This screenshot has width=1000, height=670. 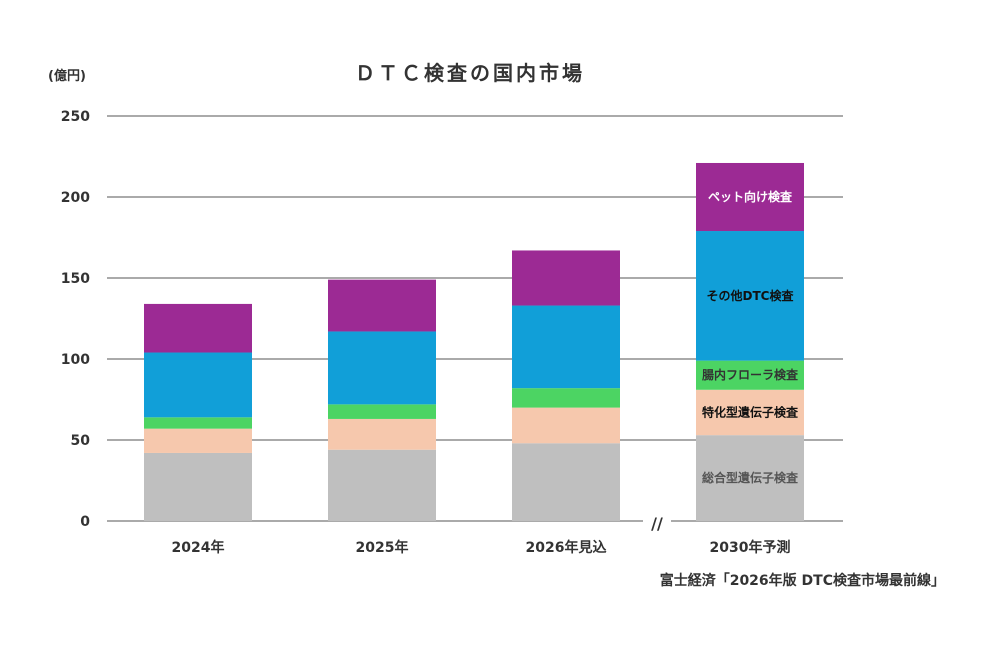 What do you see at coordinates (75, 198) in the screenshot?
I see `y-tick-label: 200` at bounding box center [75, 198].